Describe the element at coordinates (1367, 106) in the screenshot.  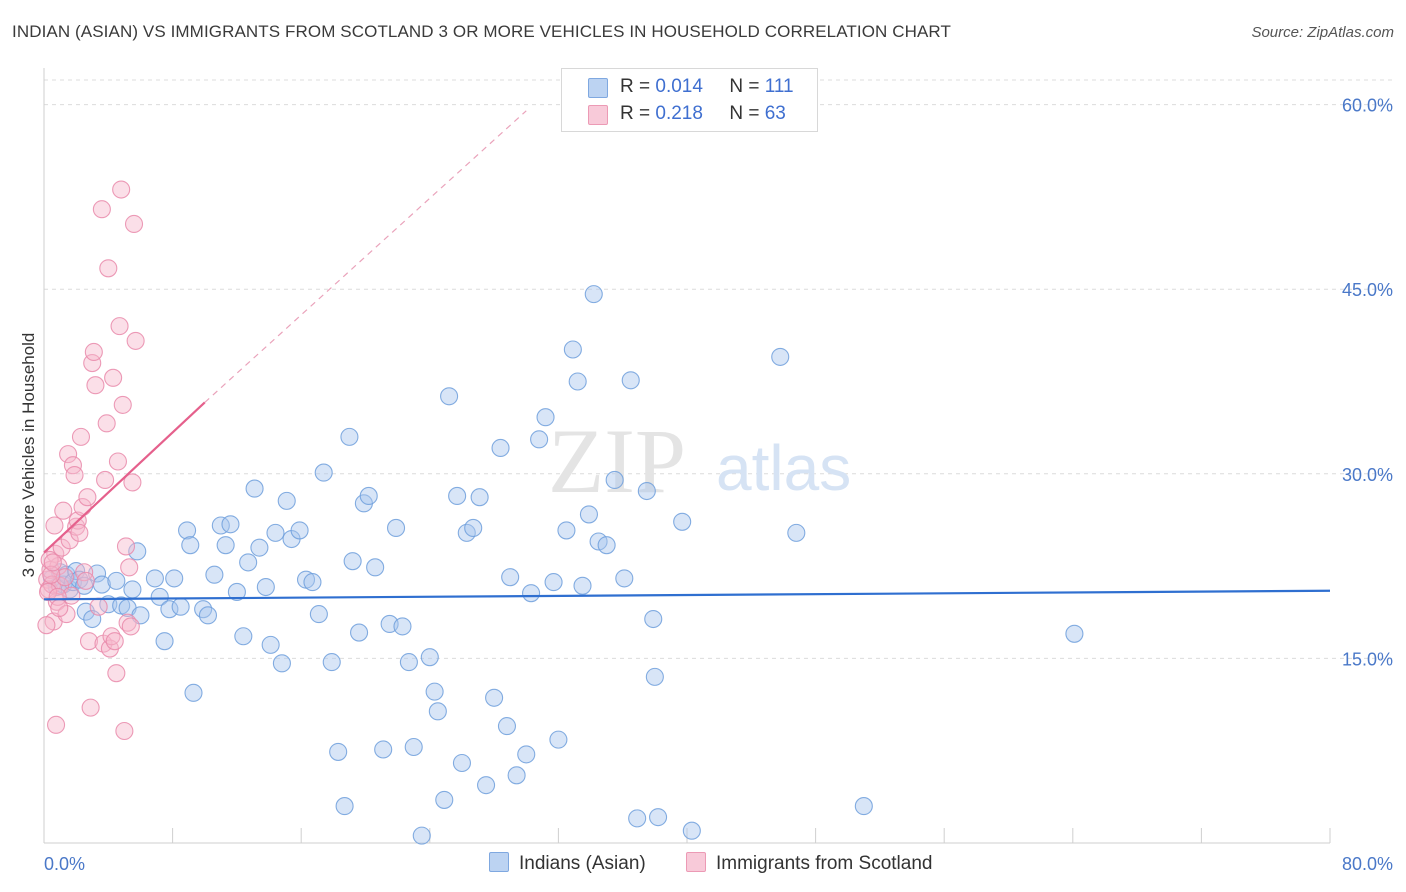
I see `y-tick-label: 60.0%` at that location.